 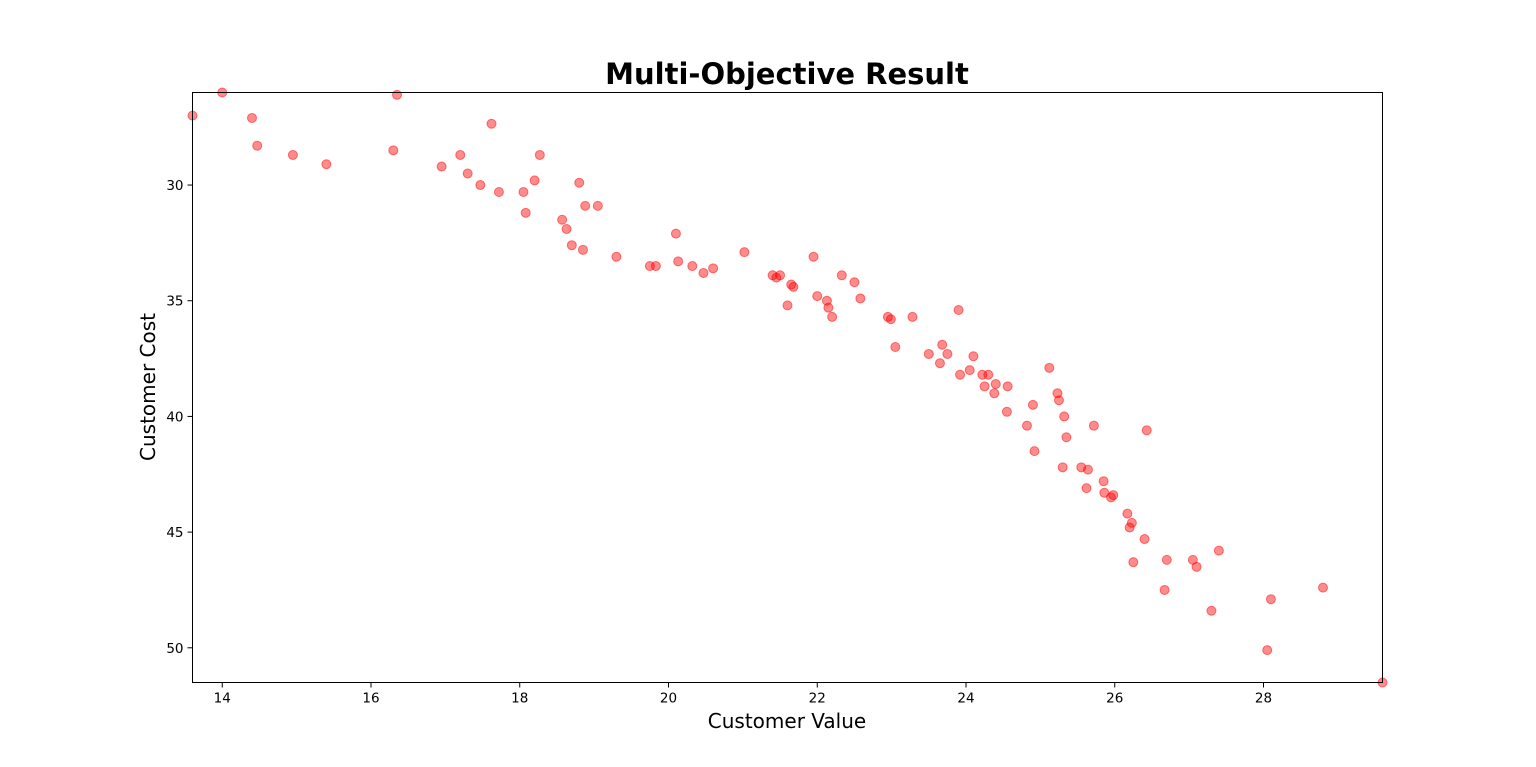 What do you see at coordinates (743, 694) in the screenshot?
I see `x-axis-ticks: 14 16 18 20 22 24 26 28` at bounding box center [743, 694].